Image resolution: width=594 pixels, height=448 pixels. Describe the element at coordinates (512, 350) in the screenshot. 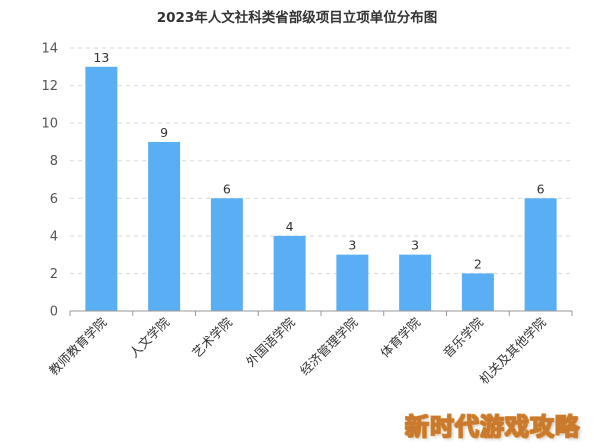

I see `x-tick-label: 机关及其他学院` at that location.